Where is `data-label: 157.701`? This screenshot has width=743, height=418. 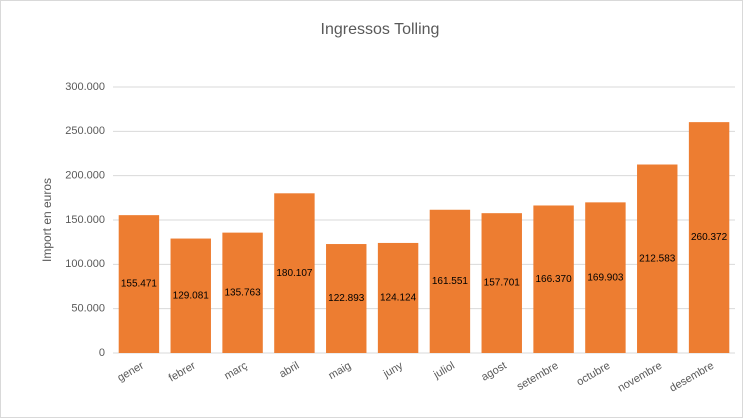
data-label: 157.701 is located at coordinates (502, 283).